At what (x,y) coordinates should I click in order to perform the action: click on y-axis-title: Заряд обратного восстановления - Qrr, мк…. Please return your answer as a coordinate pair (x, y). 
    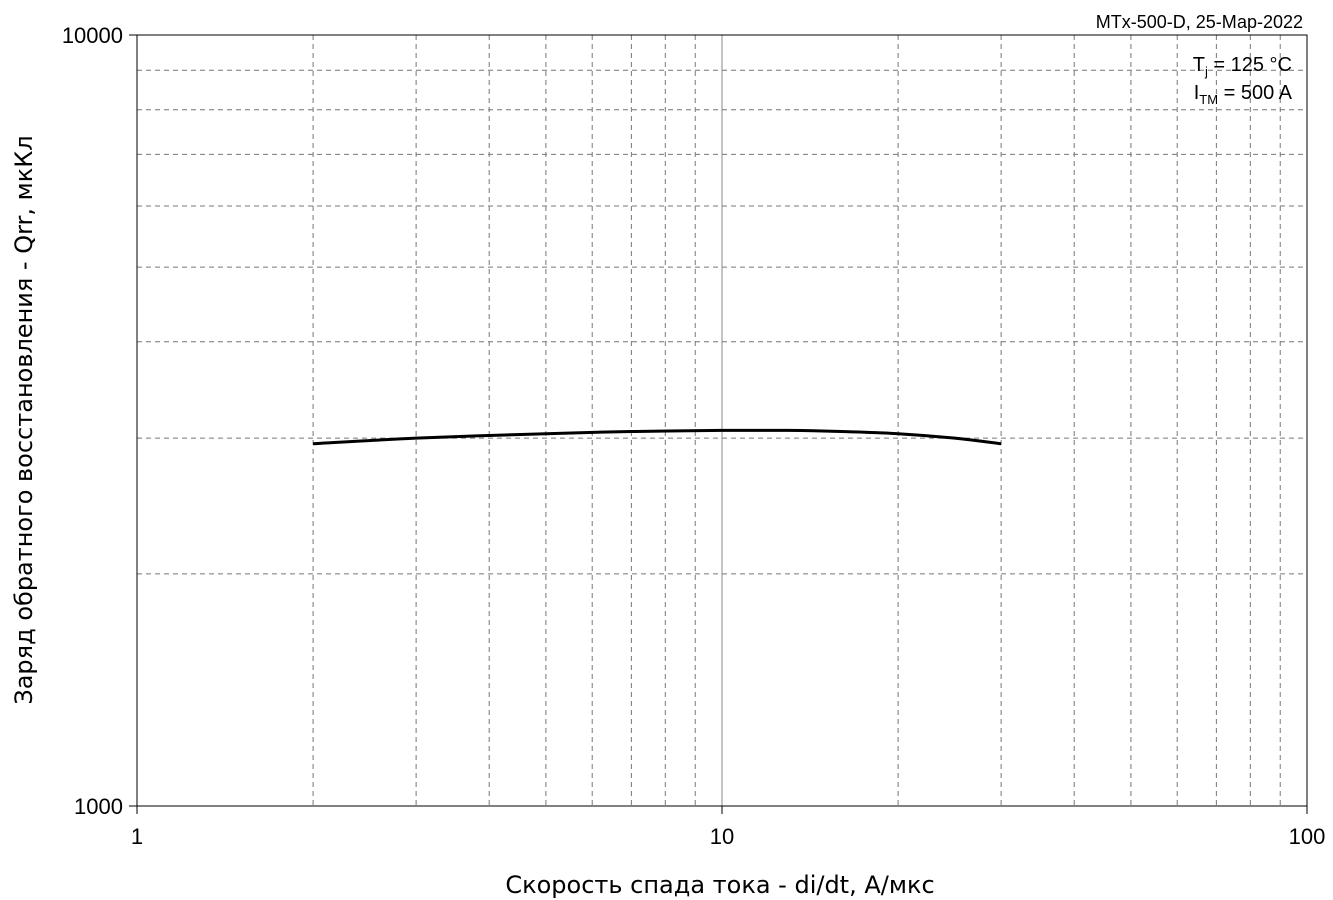
    Looking at the image, I should click on (24, 419).